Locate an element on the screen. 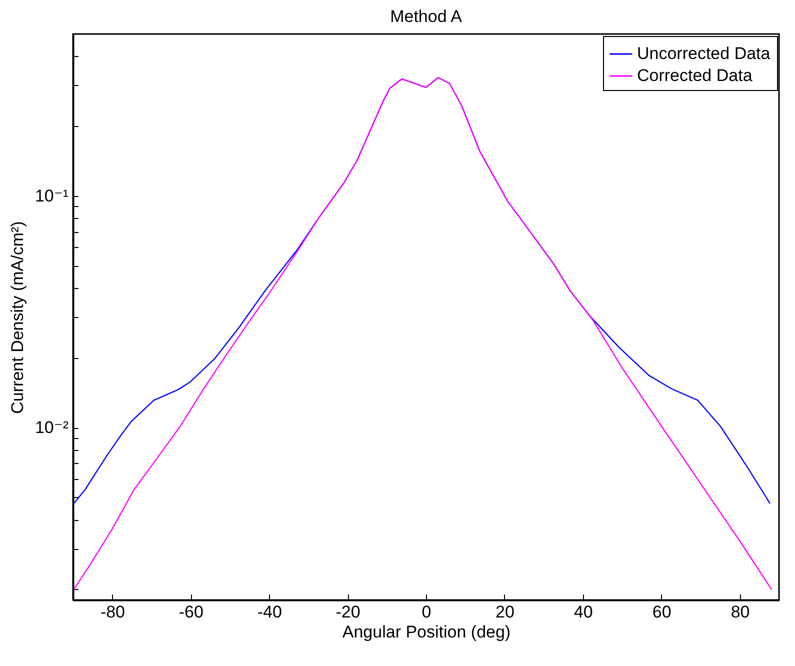 The width and height of the screenshot is (795, 666). x-tick-label: 20 is located at coordinates (504, 612).